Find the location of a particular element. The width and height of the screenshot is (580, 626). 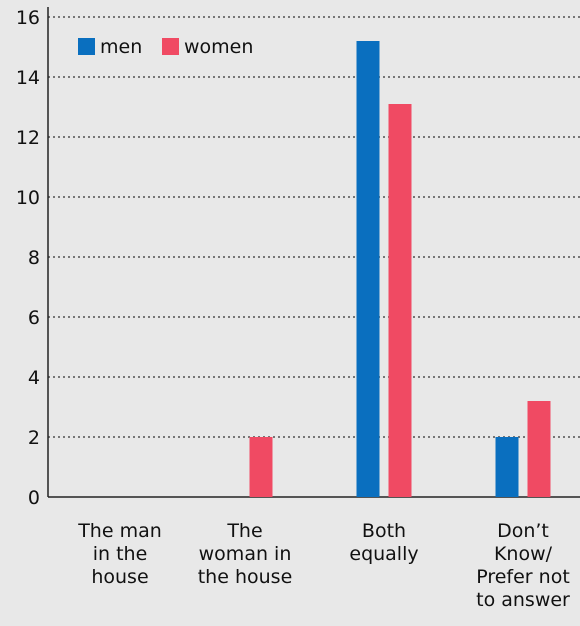

category-label-line: house is located at coordinates (119, 577).